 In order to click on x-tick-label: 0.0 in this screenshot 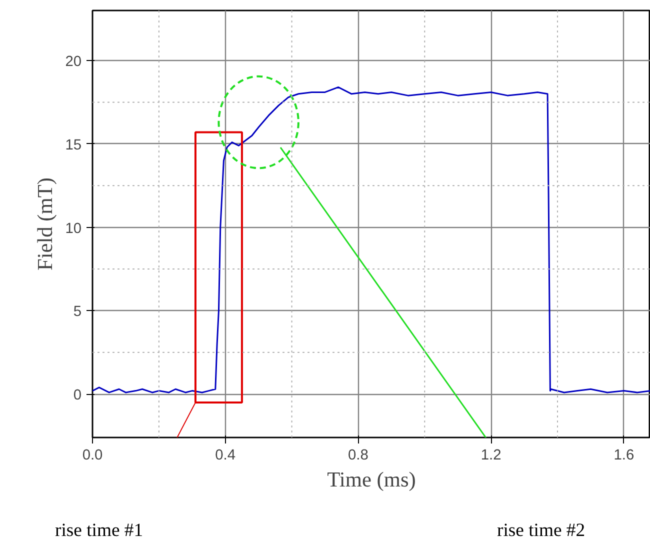, I will do `click(92, 456)`.